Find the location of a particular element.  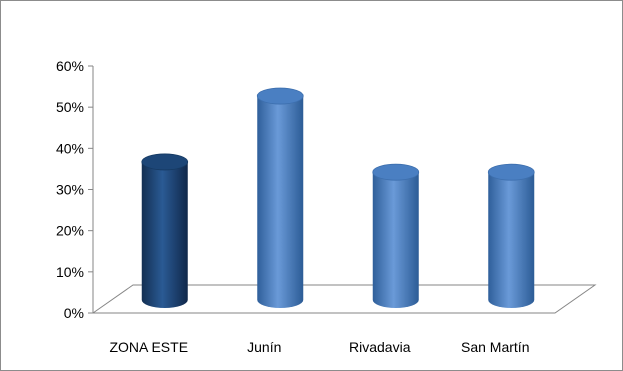

y-tick-label: 60% is located at coordinates (70, 66).